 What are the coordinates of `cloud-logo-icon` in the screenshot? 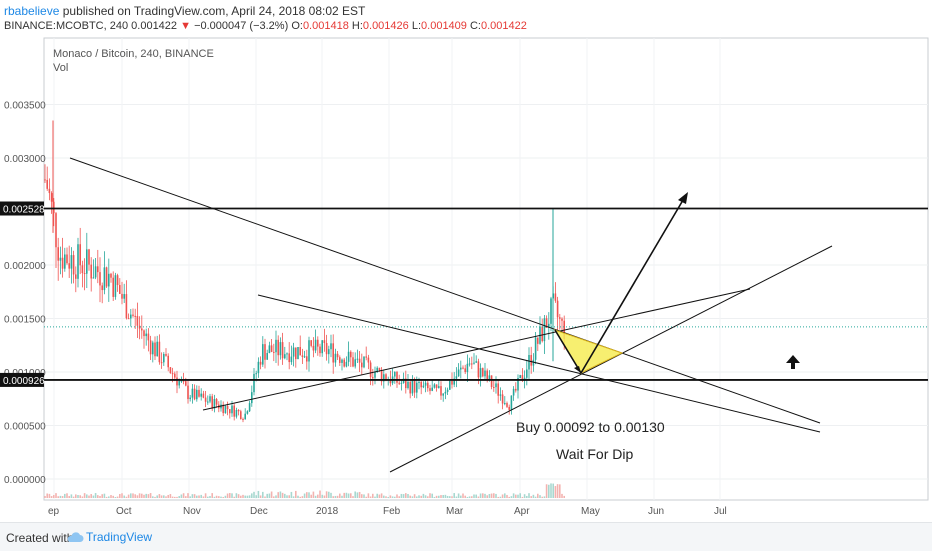 It's located at (75, 537).